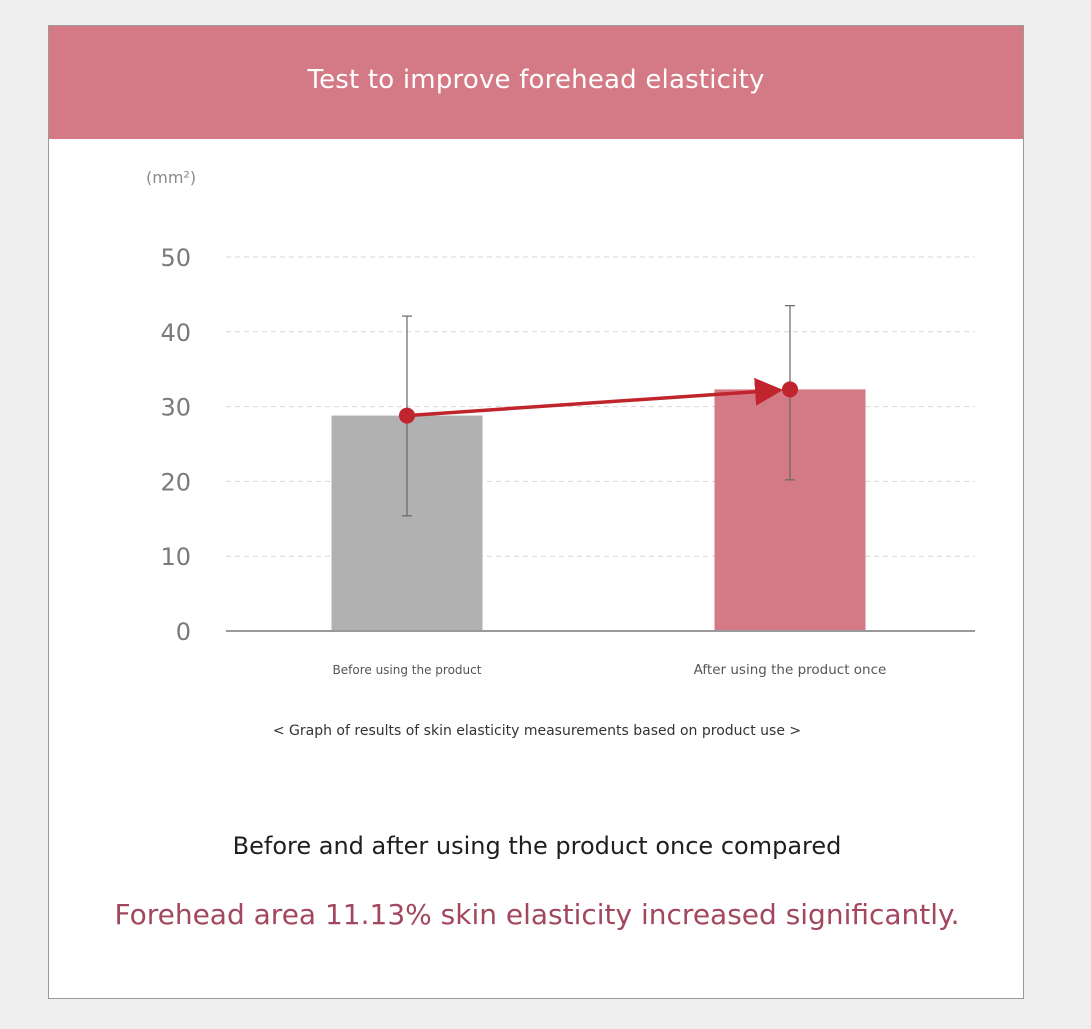 The width and height of the screenshot is (1091, 1029). I want to click on y-tick-label: 20, so click(175, 482).